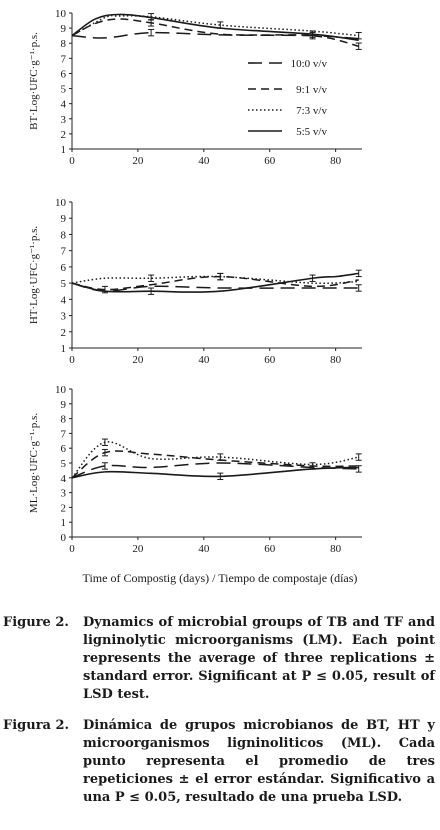 Image resolution: width=440 pixels, height=830 pixels. What do you see at coordinates (34, 81) in the screenshot?
I see `y-axis-label: BT·Log·UFC·g⁻¹·p.s.` at bounding box center [34, 81].